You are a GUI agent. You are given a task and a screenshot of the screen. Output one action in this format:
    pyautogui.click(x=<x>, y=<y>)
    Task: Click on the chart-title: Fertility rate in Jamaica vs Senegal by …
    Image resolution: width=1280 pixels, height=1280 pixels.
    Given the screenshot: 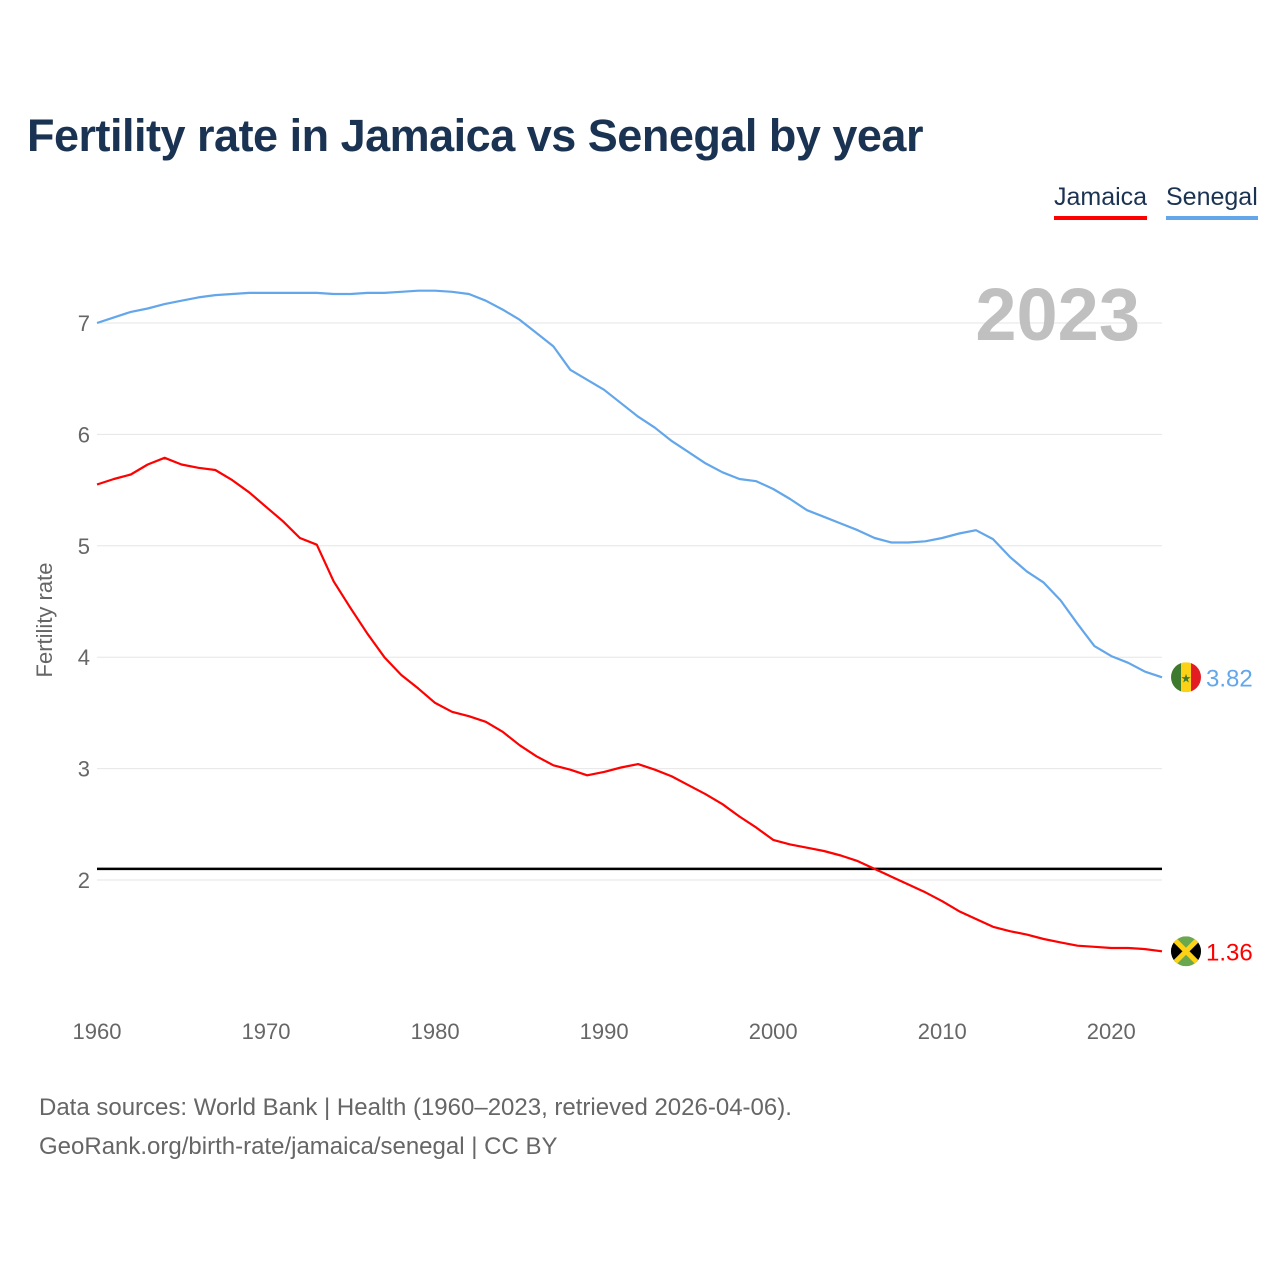 What is the action you would take?
    pyautogui.click(x=475, y=135)
    